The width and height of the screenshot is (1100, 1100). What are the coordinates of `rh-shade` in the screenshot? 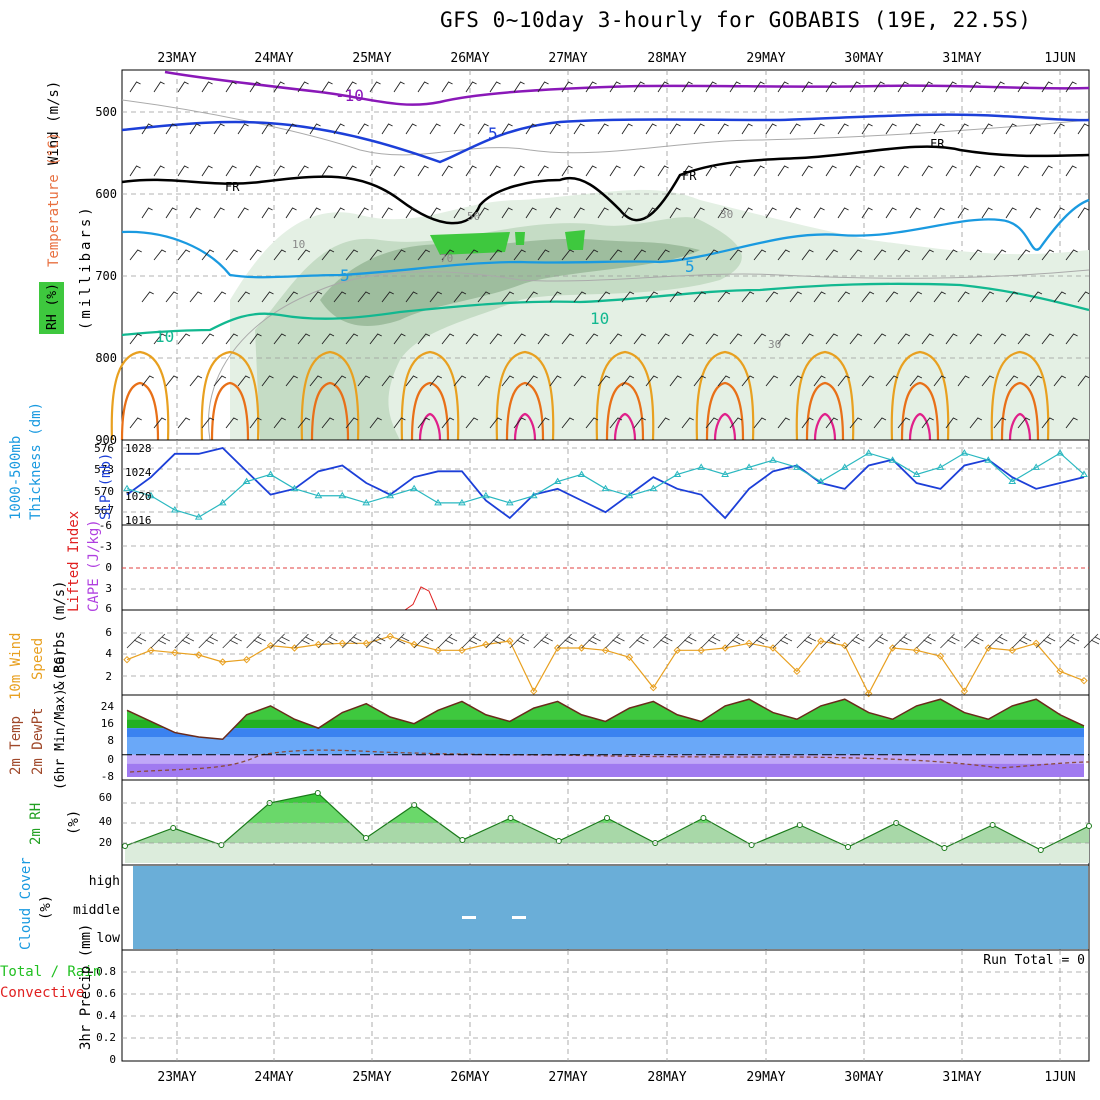 It's located at (510, 282).